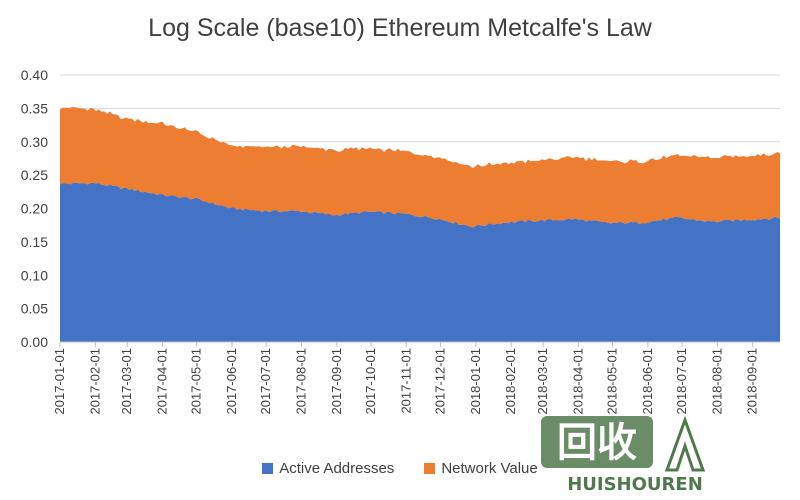  I want to click on y-tick-label: 0.25, so click(34, 175).